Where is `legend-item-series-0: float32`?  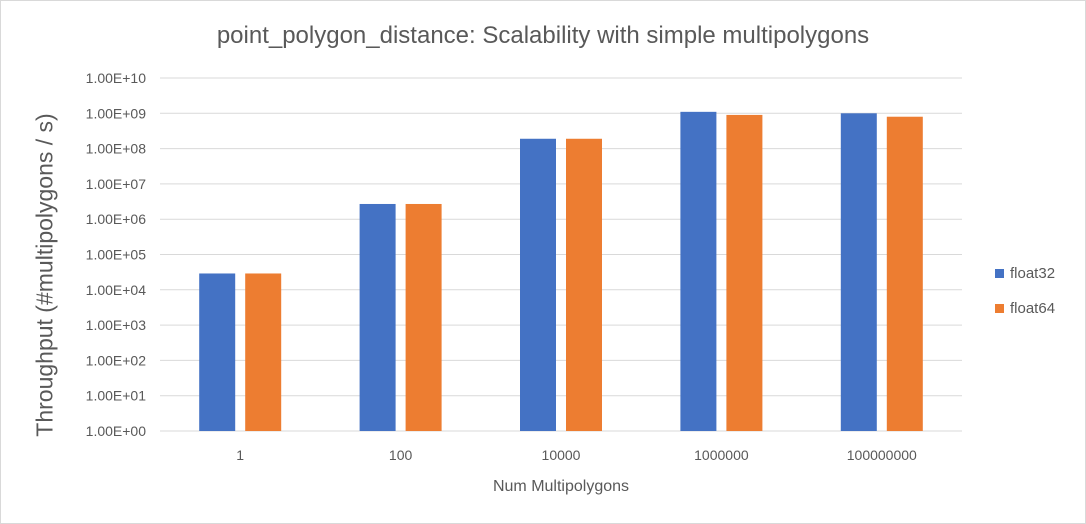
legend-item-series-0: float32 is located at coordinates (1025, 273).